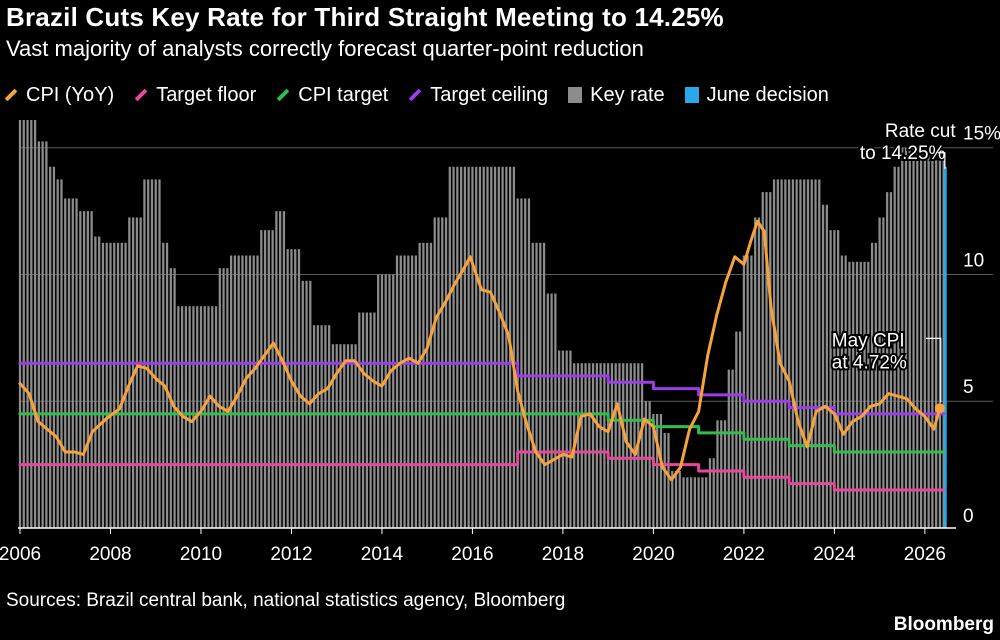  What do you see at coordinates (939, 408) in the screenshot?
I see `cpi-endpoint-marker` at bounding box center [939, 408].